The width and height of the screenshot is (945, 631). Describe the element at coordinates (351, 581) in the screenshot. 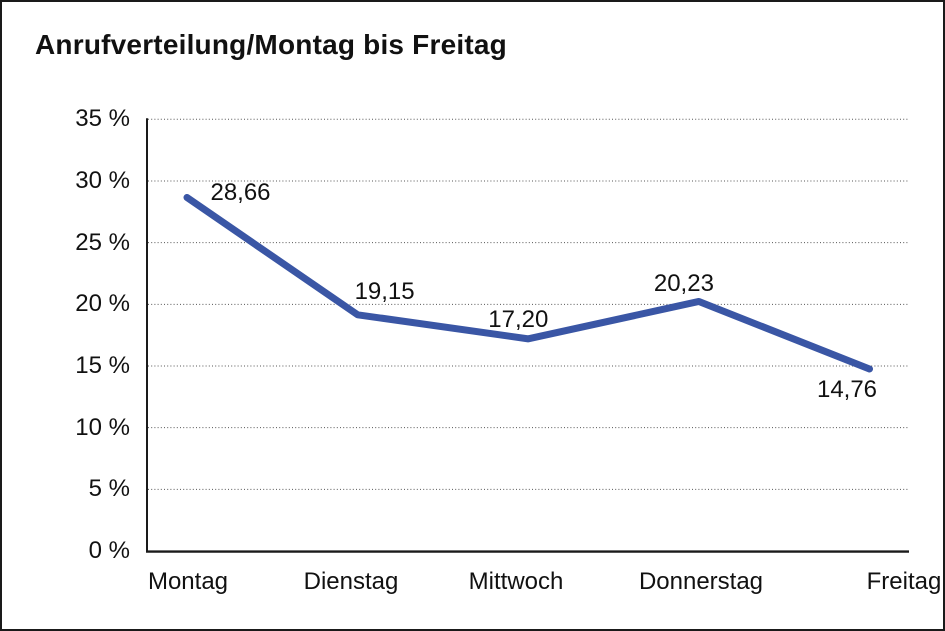

I see `x-axis-label: Dienstag` at that location.